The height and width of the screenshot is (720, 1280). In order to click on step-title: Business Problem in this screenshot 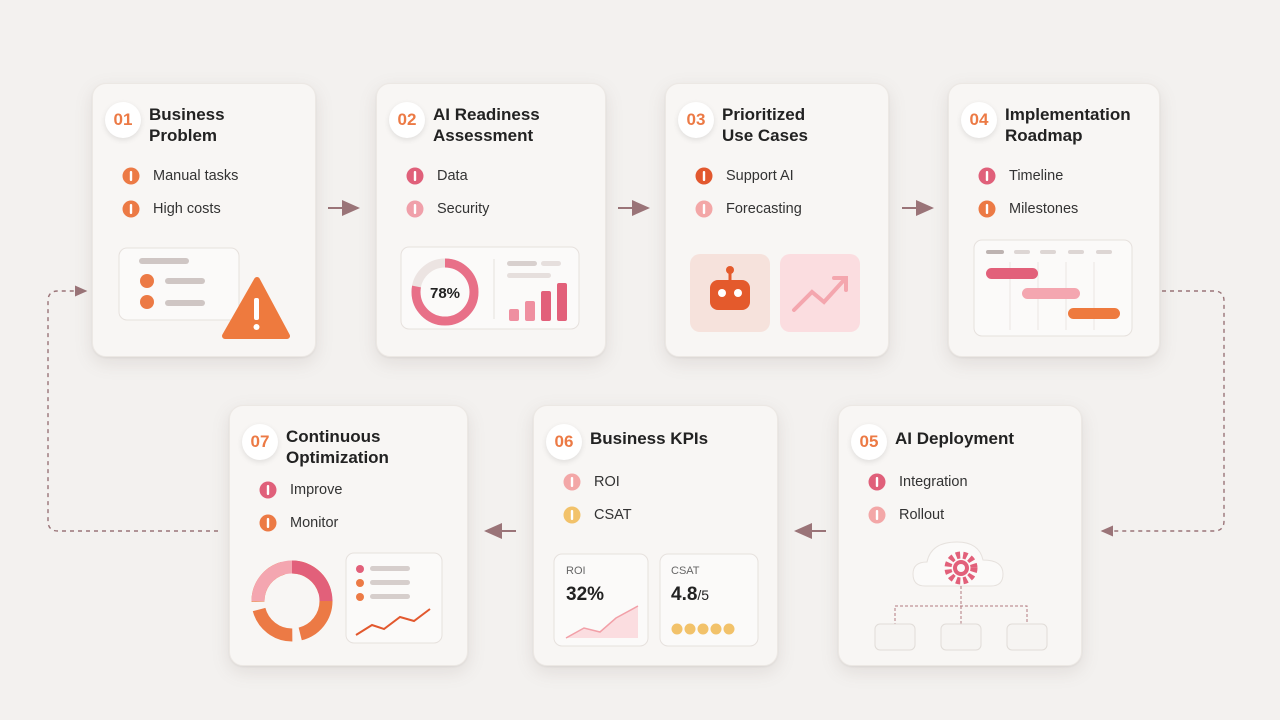, I will do `click(187, 125)`.